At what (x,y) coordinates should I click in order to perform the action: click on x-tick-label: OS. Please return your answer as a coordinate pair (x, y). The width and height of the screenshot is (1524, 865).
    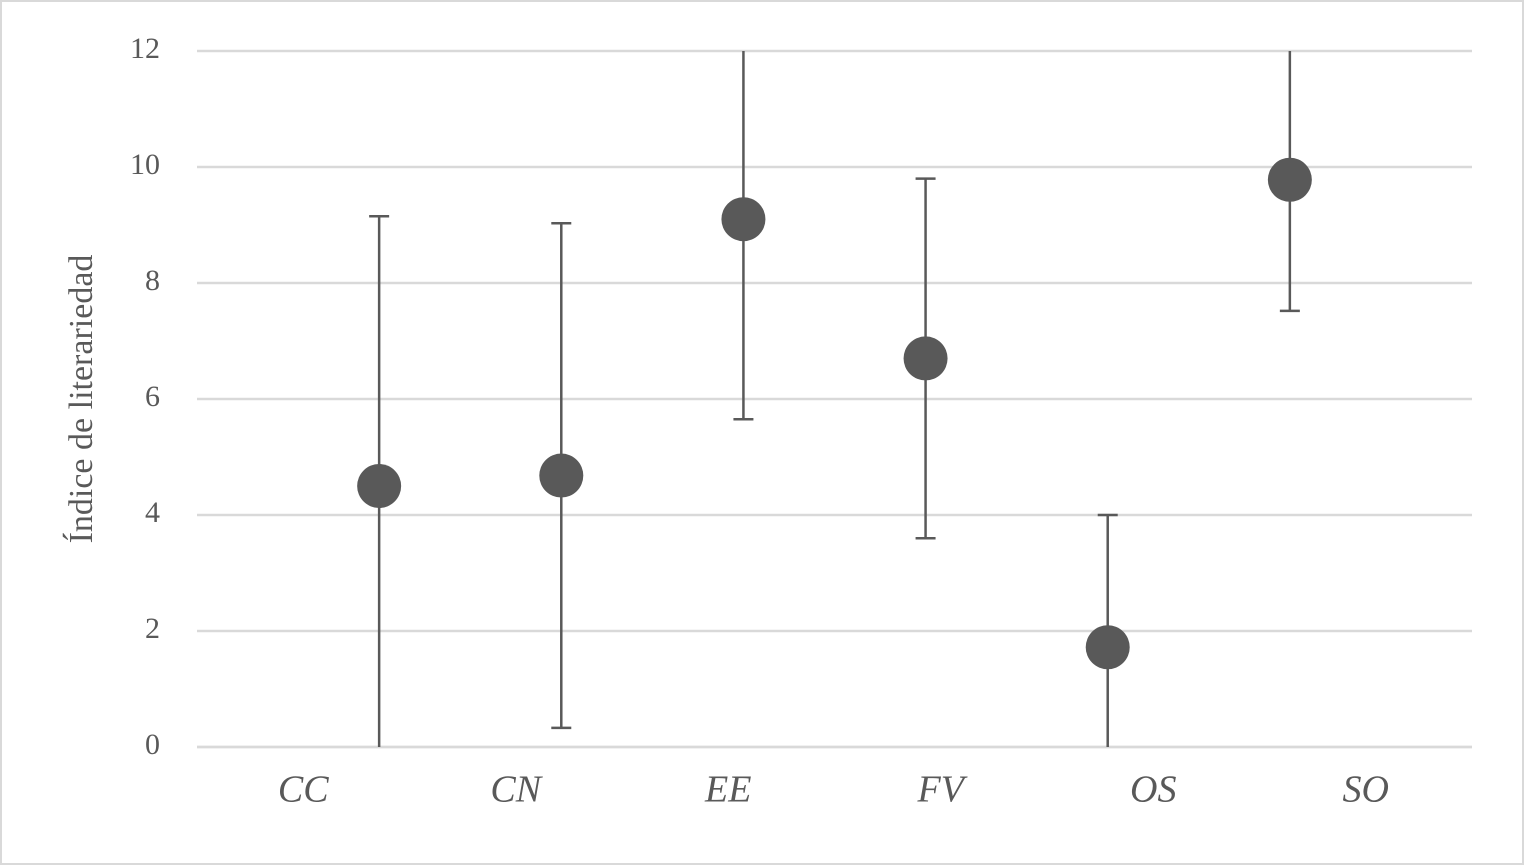
    Looking at the image, I should click on (1153, 790).